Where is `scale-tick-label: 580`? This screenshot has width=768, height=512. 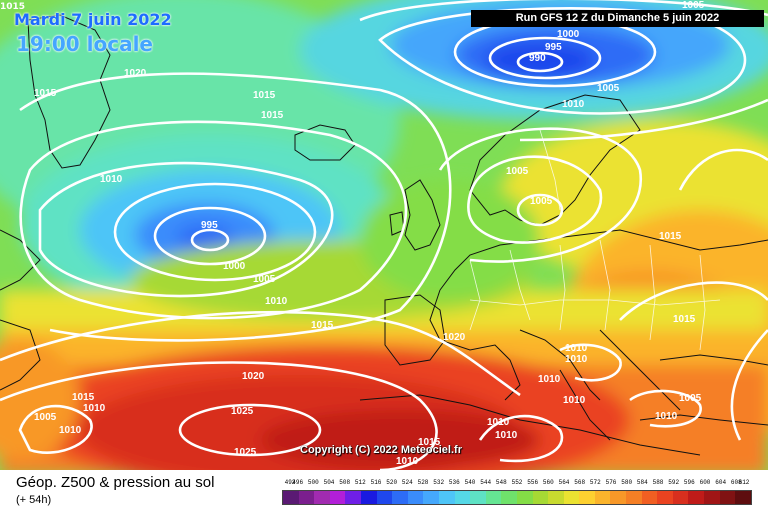
scale-tick-label: 580 is located at coordinates (627, 482).